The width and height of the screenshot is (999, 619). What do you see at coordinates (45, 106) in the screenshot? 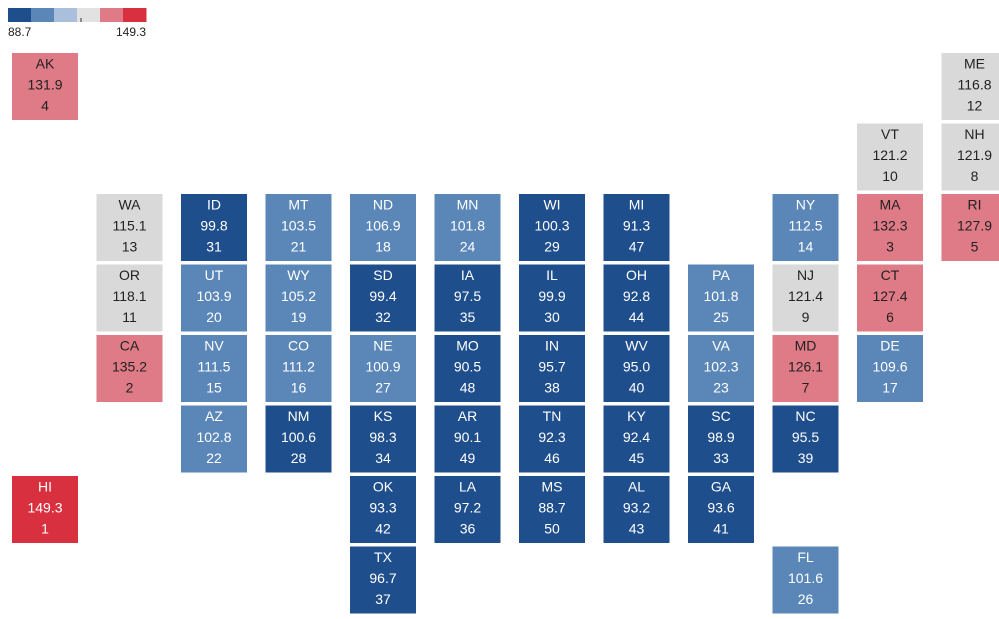
I see `state-rank: 4` at bounding box center [45, 106].